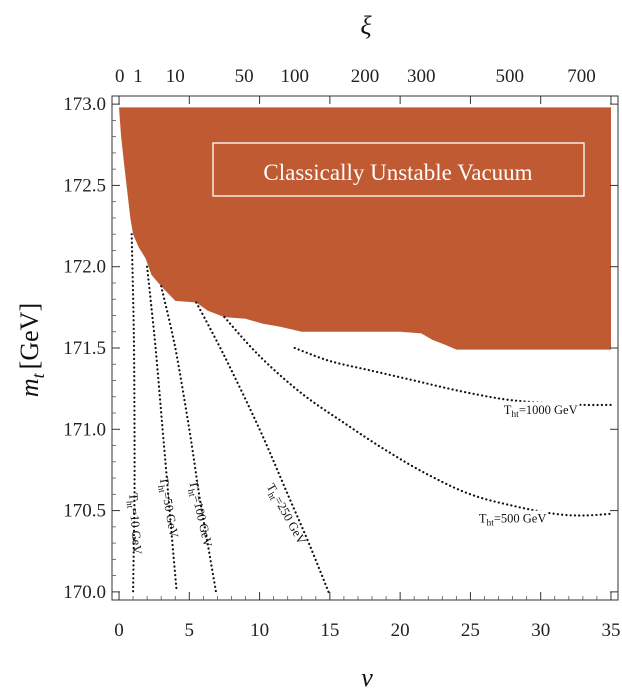 The height and width of the screenshot is (694, 622). Describe the element at coordinates (510, 76) in the screenshot. I see `top-tick-label: 500` at that location.